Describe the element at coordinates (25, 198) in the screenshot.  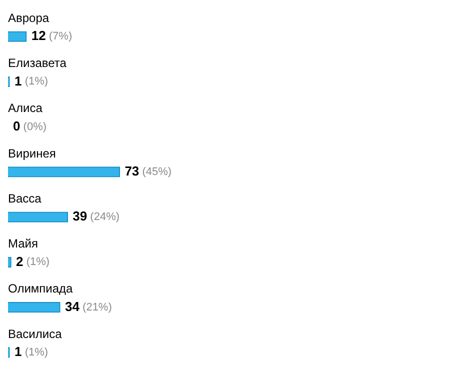
I see `y-tick-label: Васса` at that location.